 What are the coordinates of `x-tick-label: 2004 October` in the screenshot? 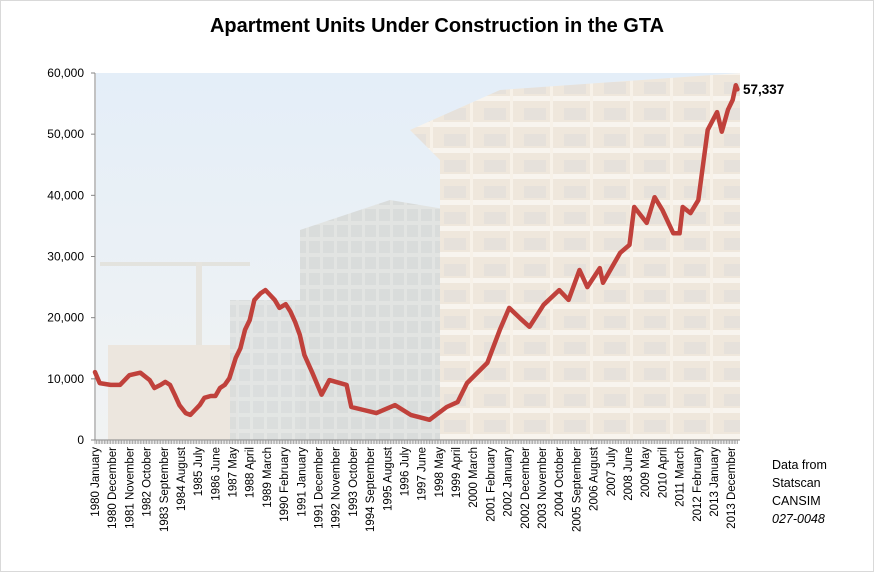 It's located at (560, 482).